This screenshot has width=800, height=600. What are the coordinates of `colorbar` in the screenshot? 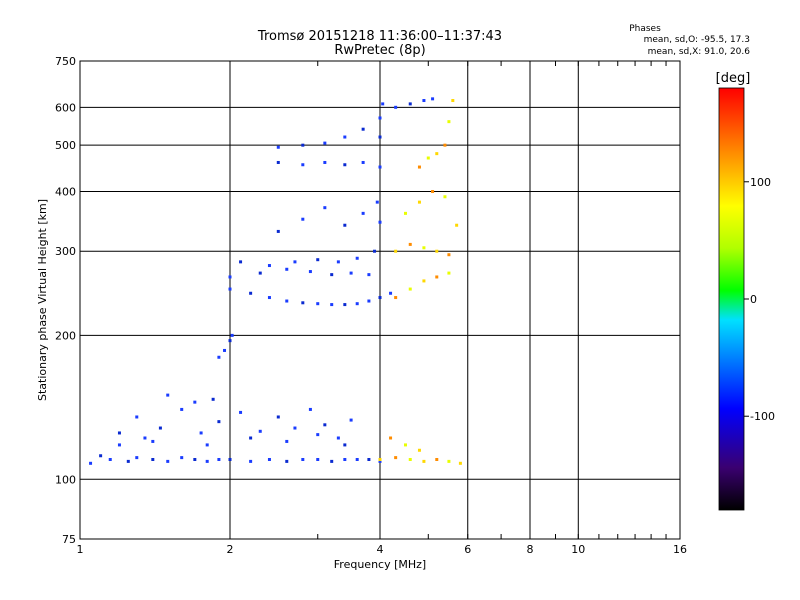 It's located at (731, 299).